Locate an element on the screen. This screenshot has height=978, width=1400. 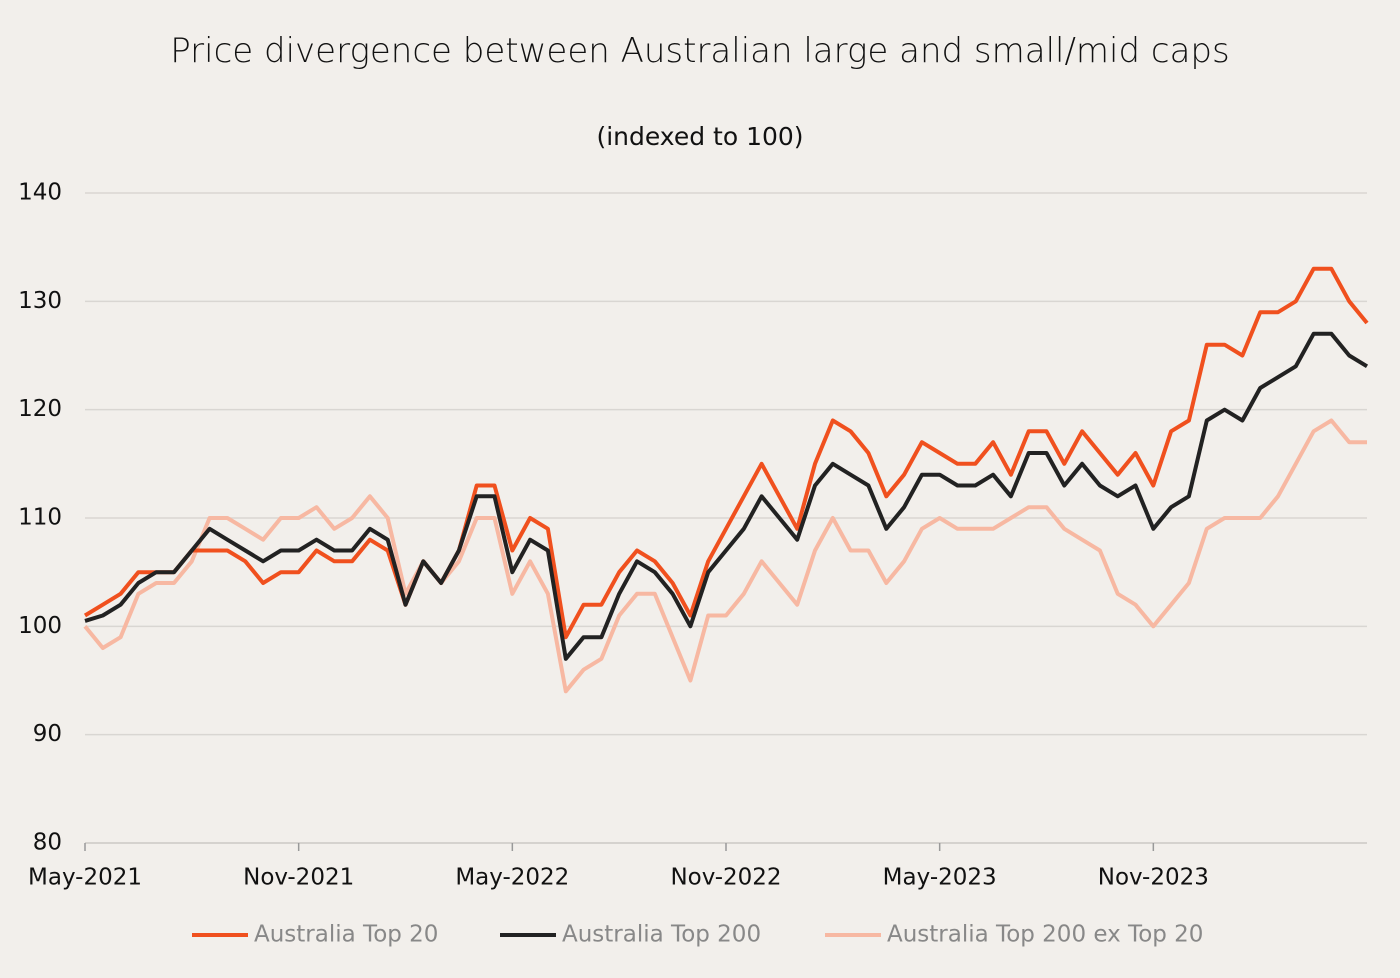
y-tick-label: 110 is located at coordinates (40, 518).